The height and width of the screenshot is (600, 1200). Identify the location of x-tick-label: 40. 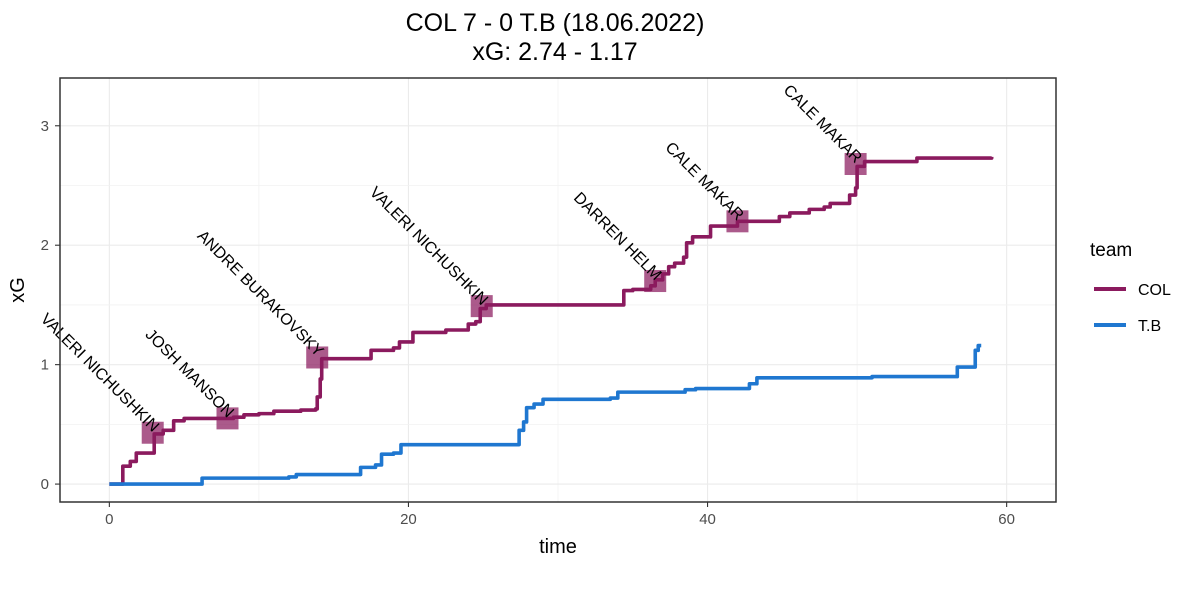
(707, 519).